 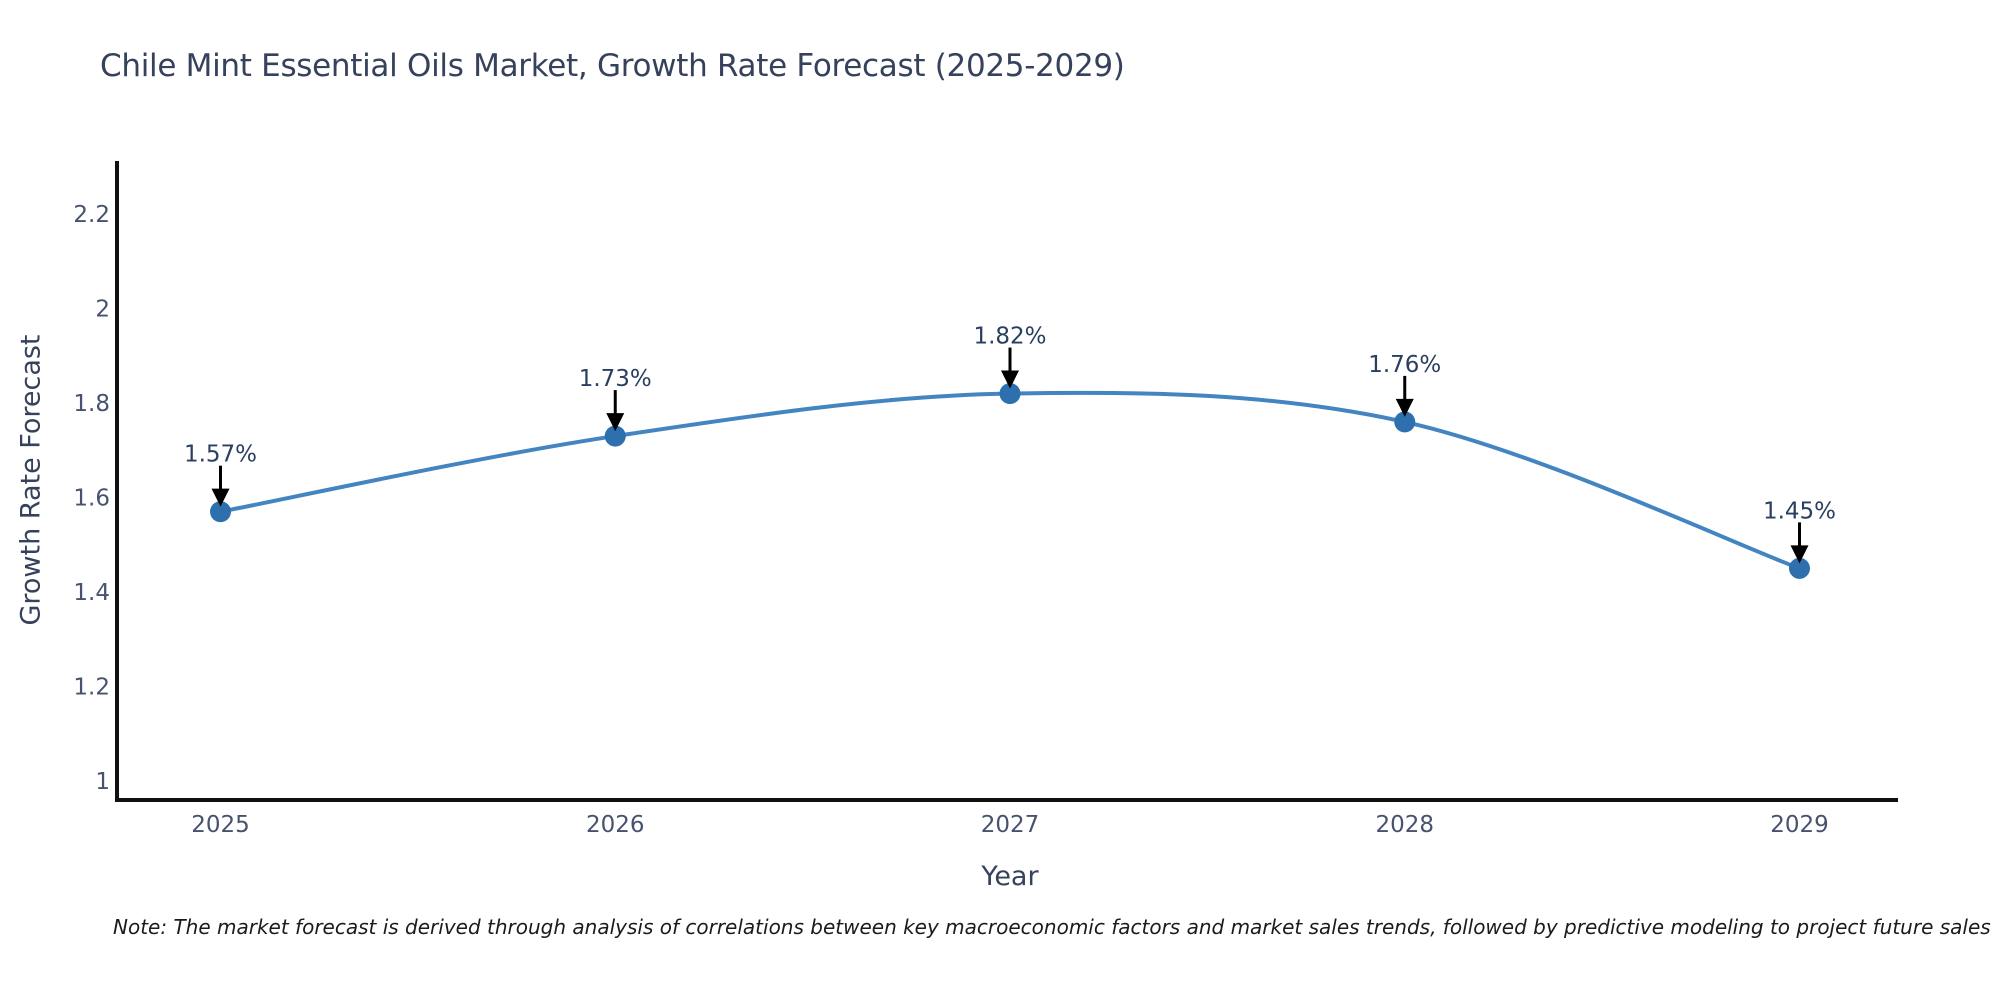 I want to click on point-value-label: 1.76%, so click(x=1404, y=365).